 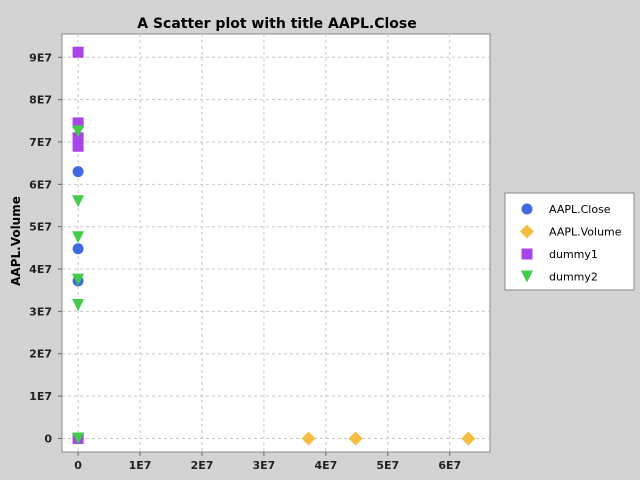 What do you see at coordinates (40, 311) in the screenshot?
I see `y-tick-label: 3E7` at bounding box center [40, 311].